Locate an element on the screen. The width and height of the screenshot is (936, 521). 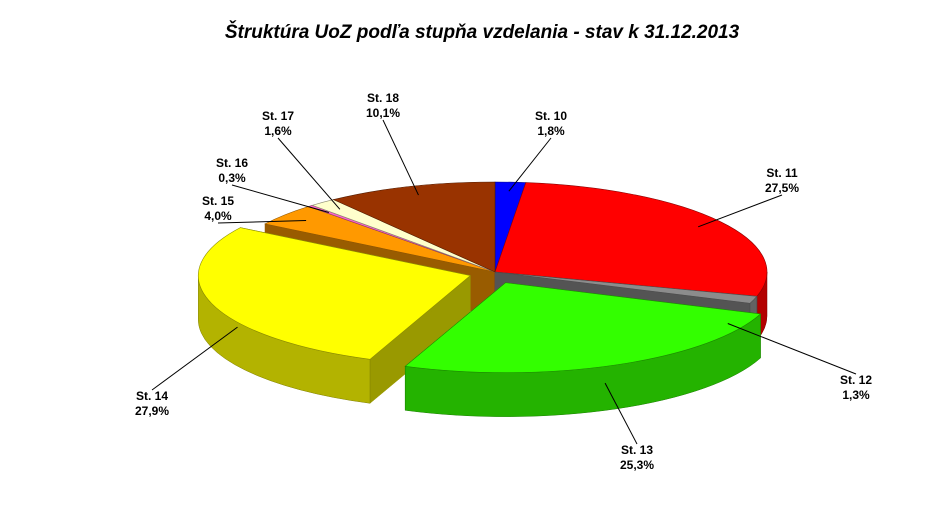
slice-label: St. 16 is located at coordinates (232, 163).